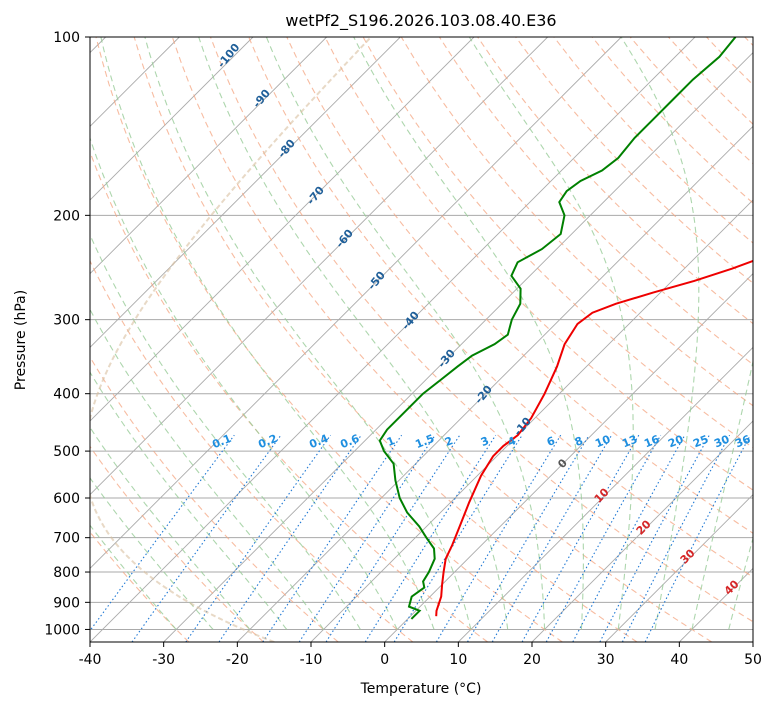 Image resolution: width=775 pixels, height=708 pixels. I want to click on x-tick-label: 40, so click(679, 660).